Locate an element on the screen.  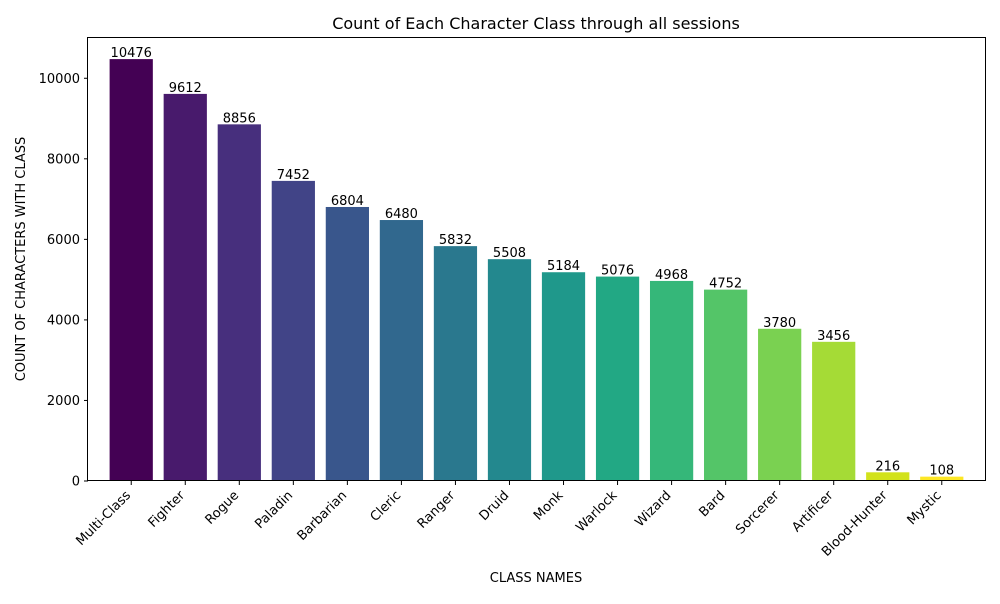
y-tick-label: 4000 is located at coordinates (63, 320).